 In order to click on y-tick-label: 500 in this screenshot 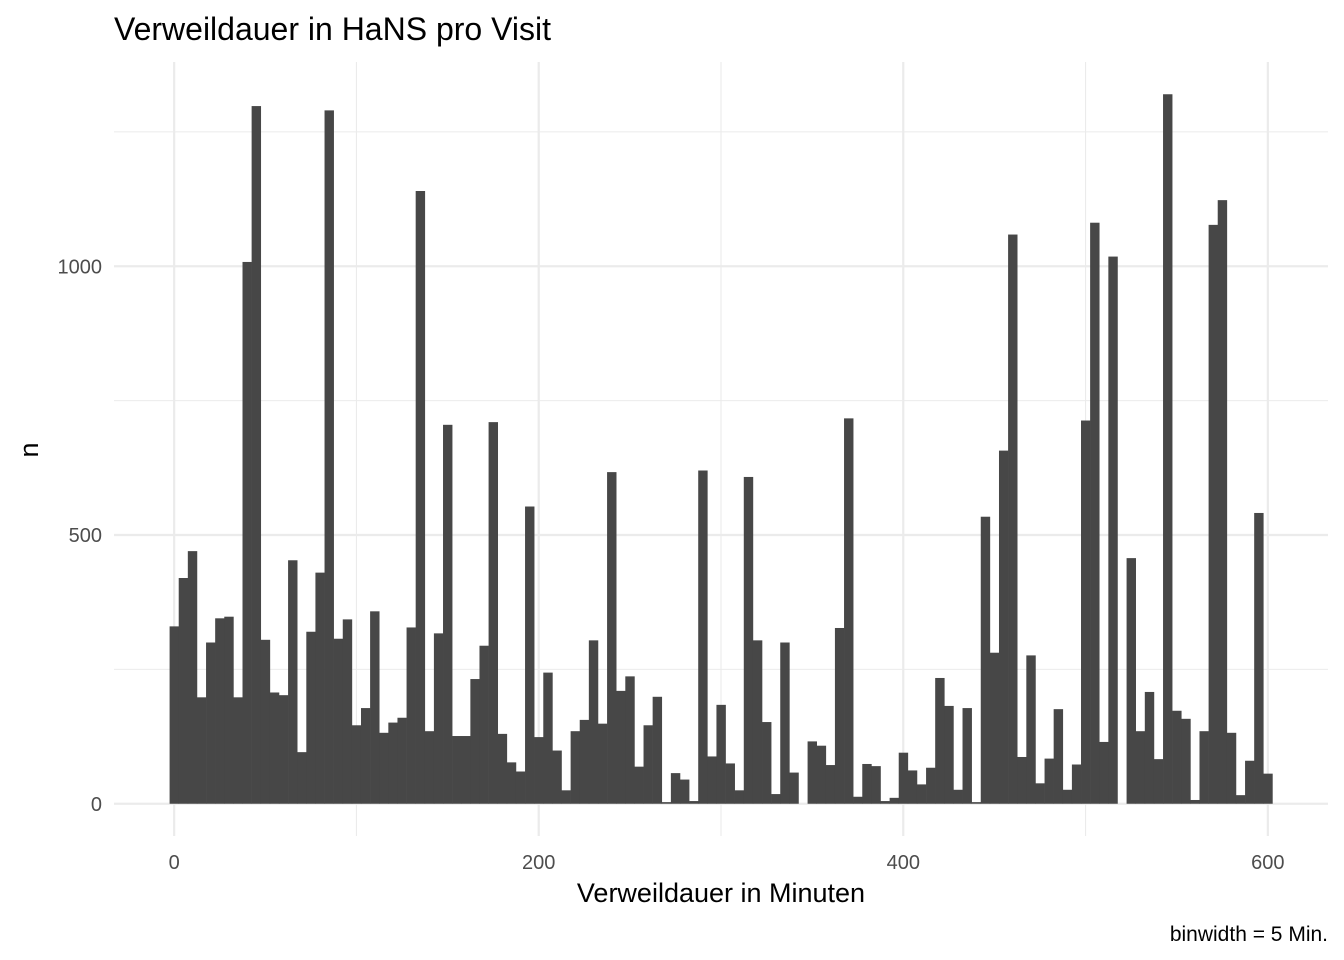, I will do `click(85, 536)`.